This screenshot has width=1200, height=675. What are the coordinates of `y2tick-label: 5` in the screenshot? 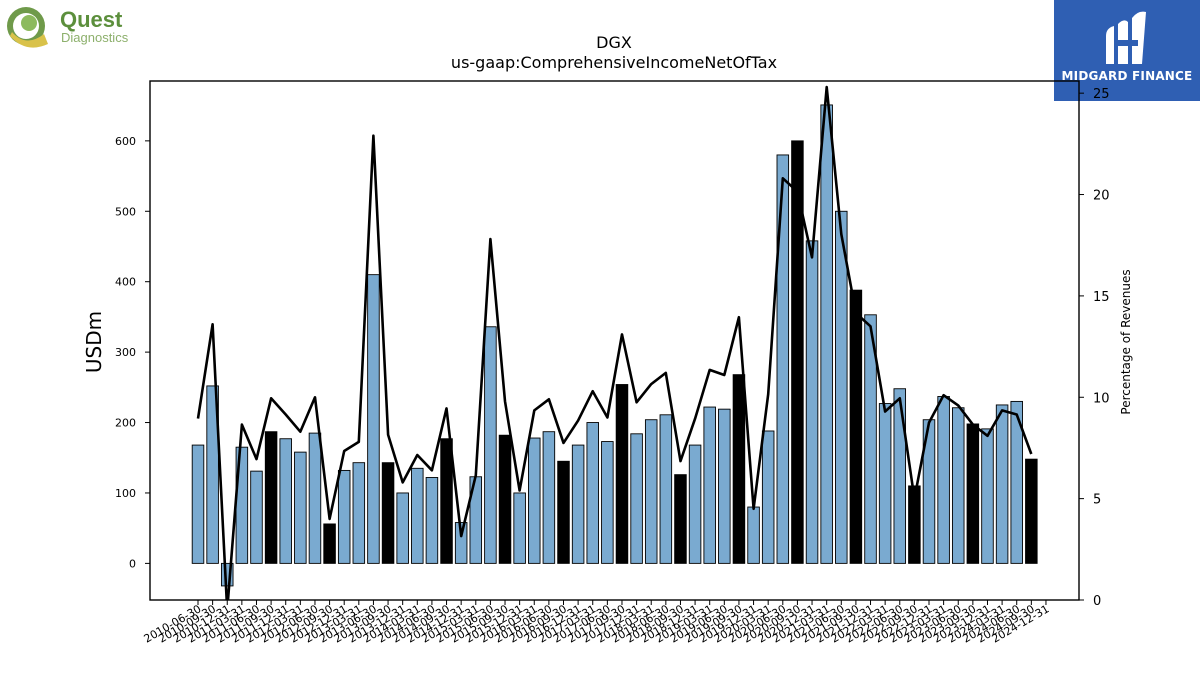 It's located at (1097, 500).